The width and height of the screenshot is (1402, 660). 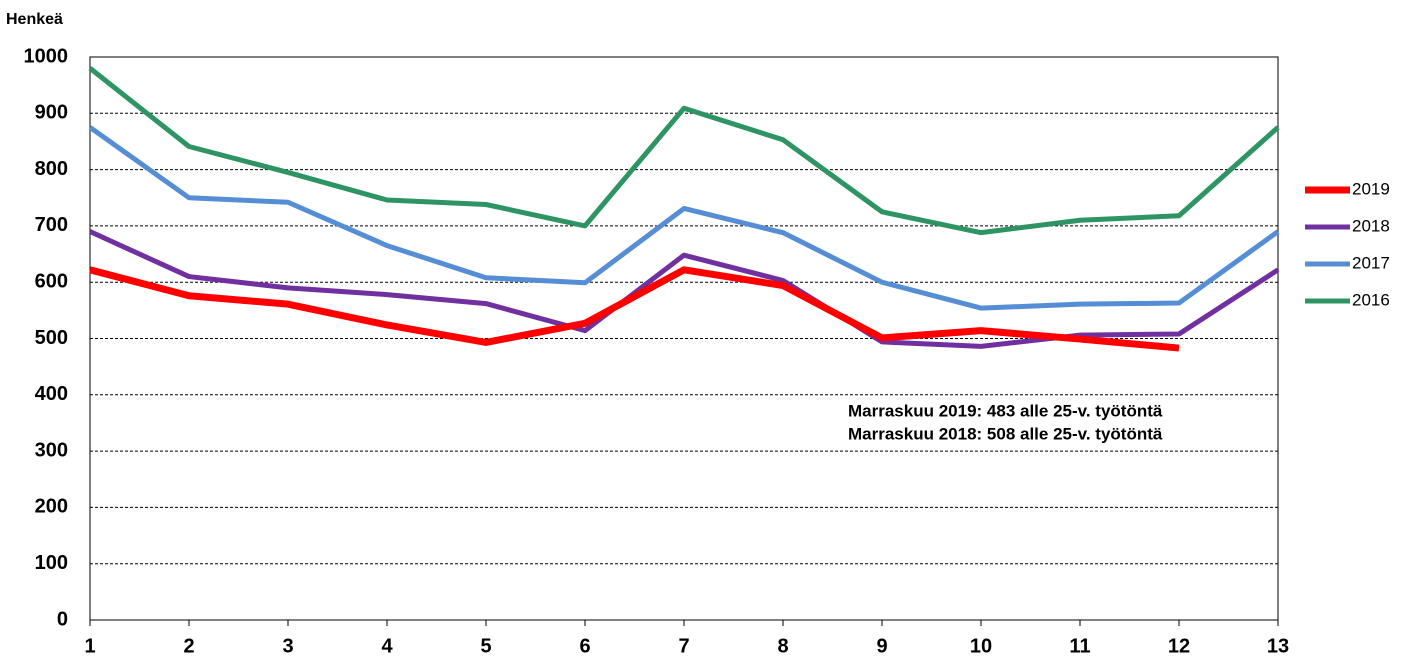 I want to click on x-tick-label: 9, so click(x=881, y=646).